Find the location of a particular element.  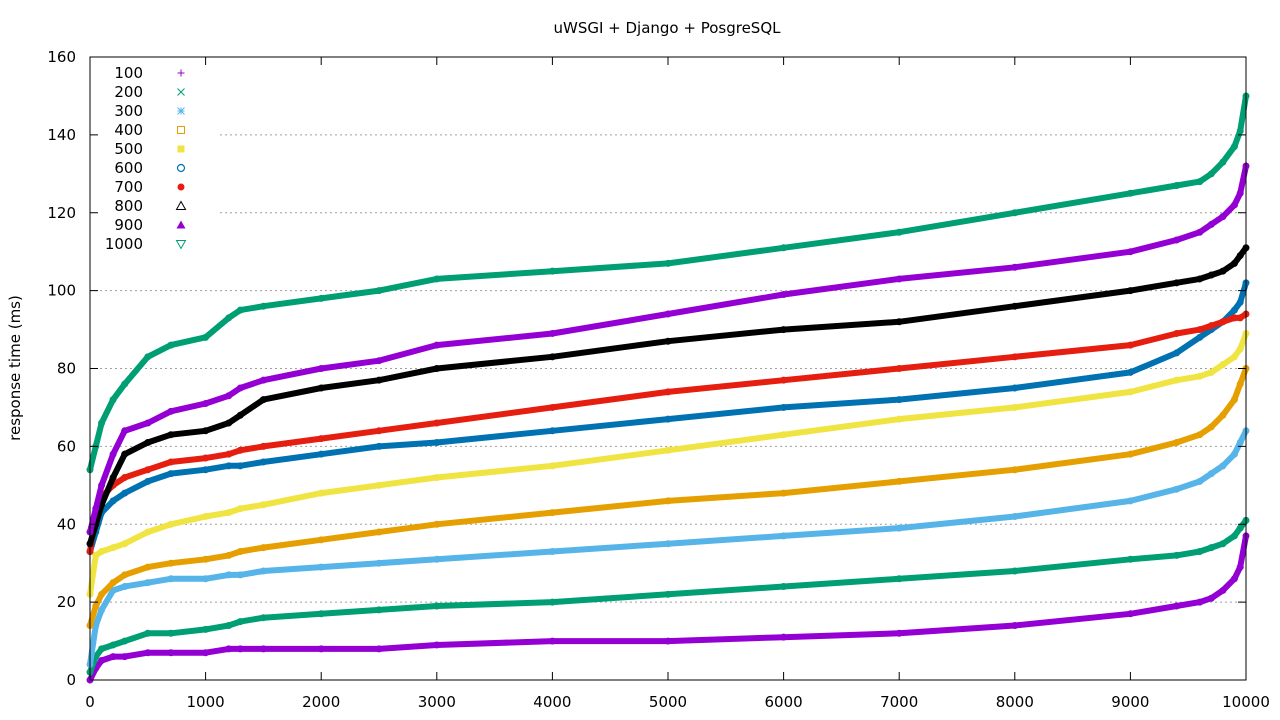

legend-label: 700 is located at coordinates (128, 187).